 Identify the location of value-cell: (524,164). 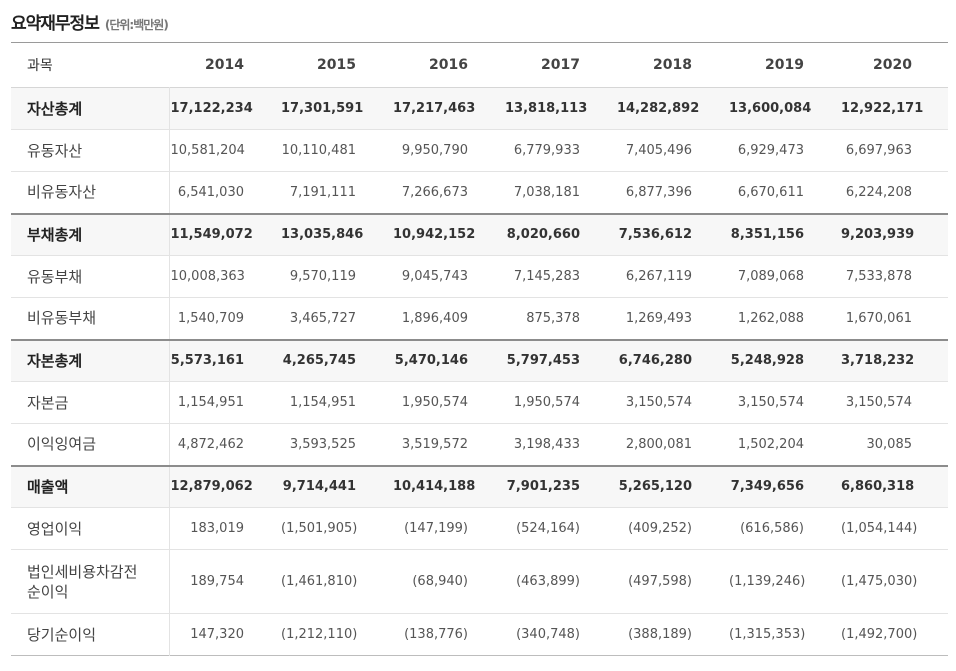
(548, 528).